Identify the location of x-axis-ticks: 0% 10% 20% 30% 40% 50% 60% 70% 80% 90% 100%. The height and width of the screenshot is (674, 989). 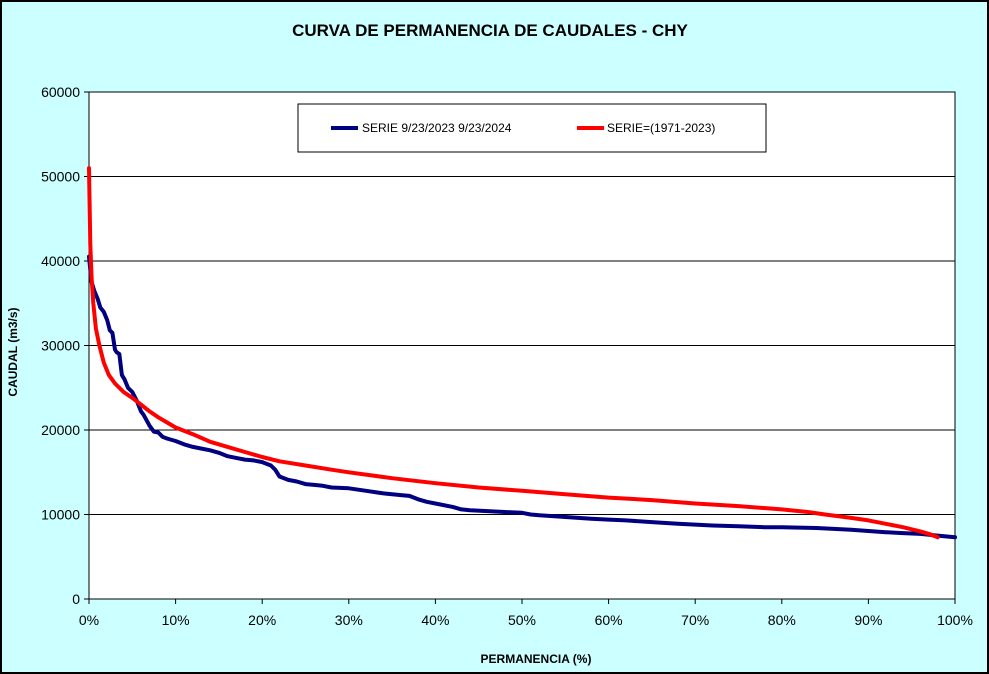
(526, 613).